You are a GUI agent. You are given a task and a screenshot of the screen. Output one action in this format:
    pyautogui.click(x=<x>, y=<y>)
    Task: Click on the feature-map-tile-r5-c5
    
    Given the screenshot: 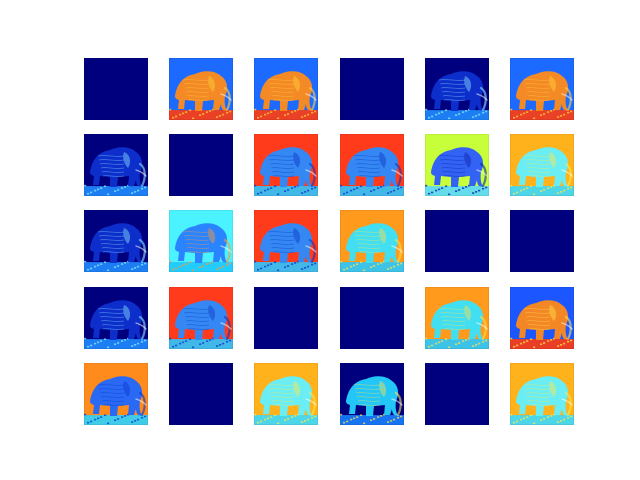 What is the action you would take?
    pyautogui.click(x=457, y=394)
    